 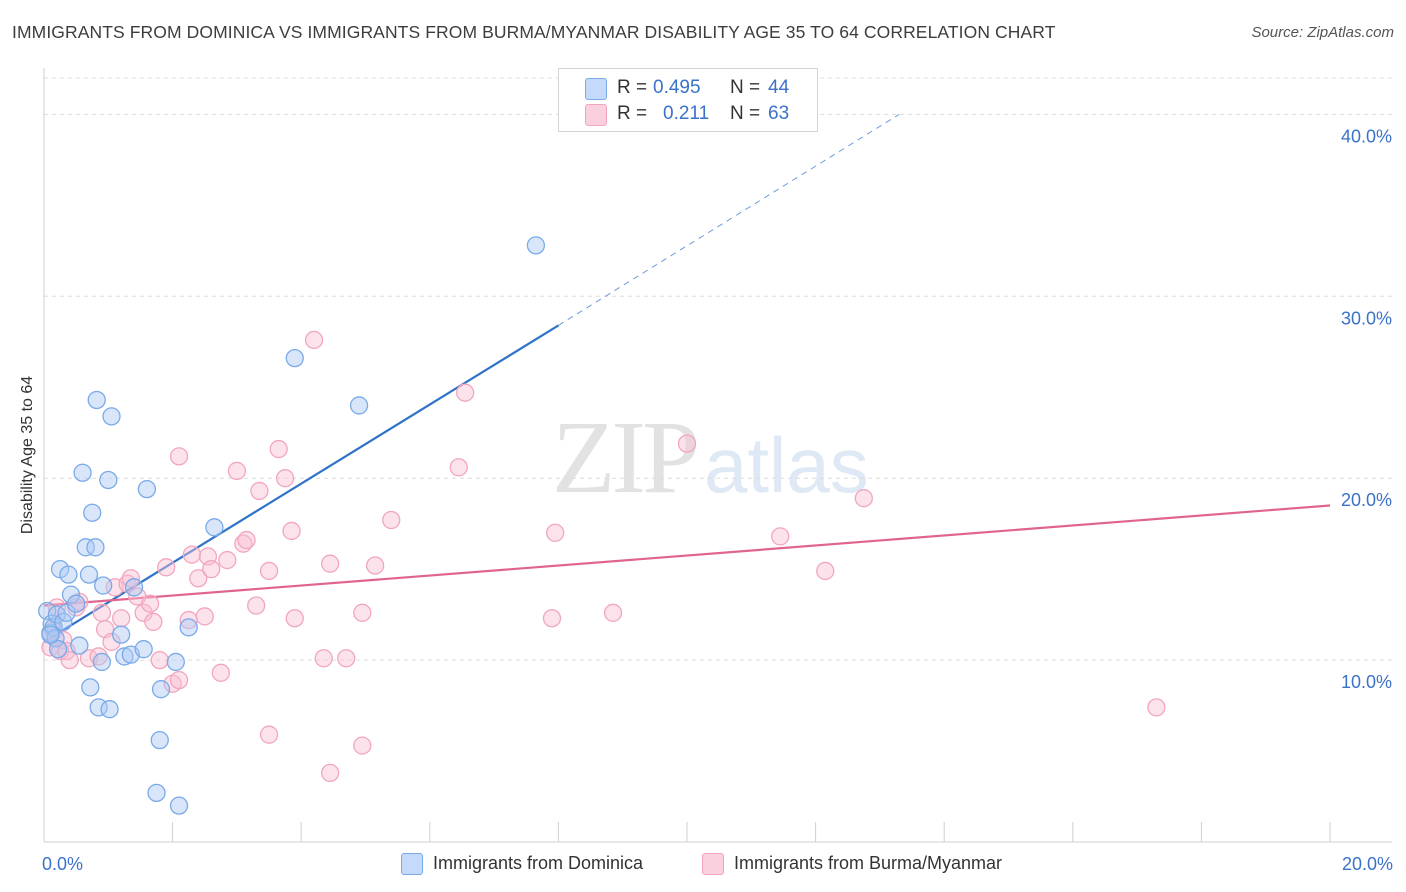 What do you see at coordinates (1366, 136) in the screenshot?
I see `y-tick-label: 40.0%` at bounding box center [1366, 136].